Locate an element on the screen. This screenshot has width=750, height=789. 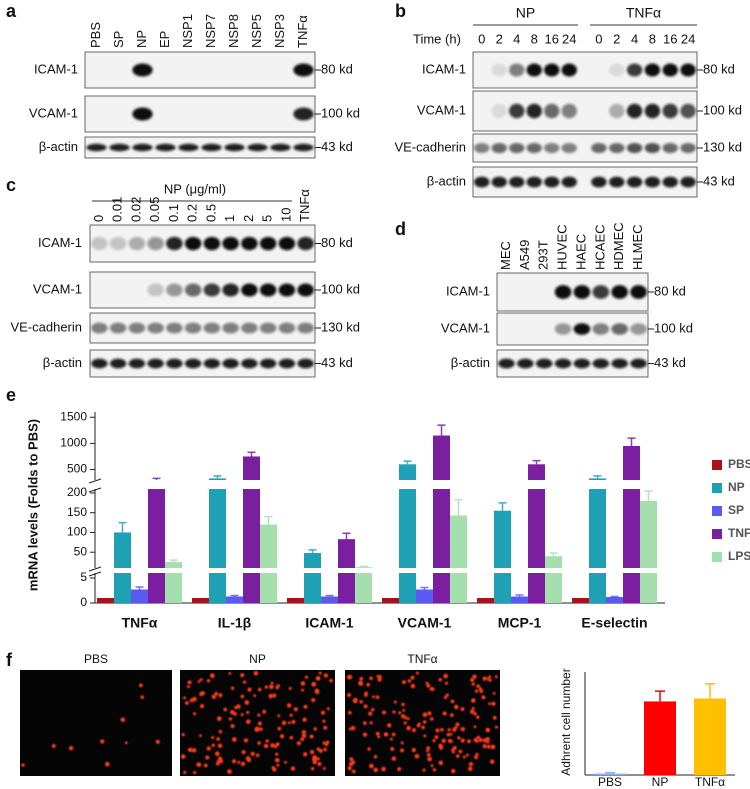
lane-label: 0 is located at coordinates (598, 38).